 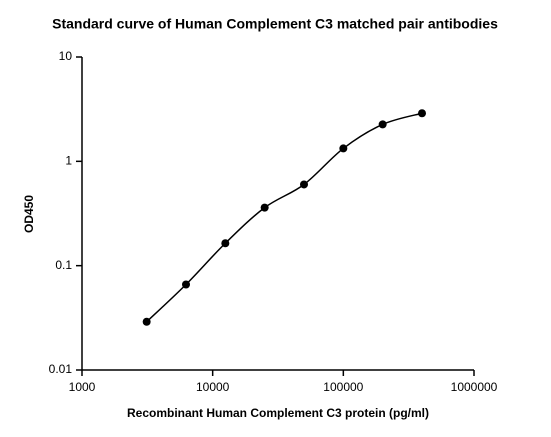 What do you see at coordinates (343, 387) in the screenshot?
I see `x-tick-label: 100000` at bounding box center [343, 387].